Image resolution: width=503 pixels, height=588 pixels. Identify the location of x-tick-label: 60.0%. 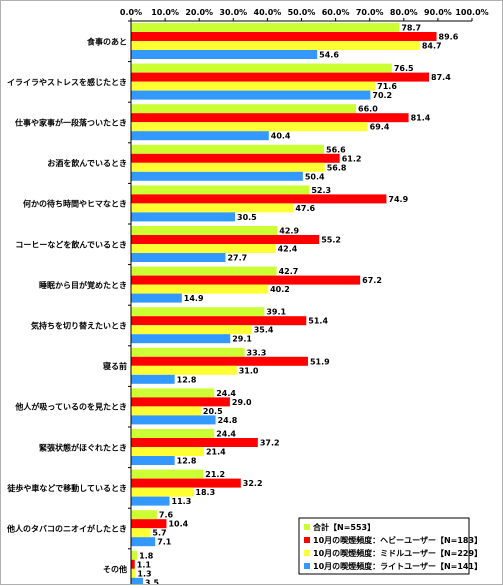
(336, 12).